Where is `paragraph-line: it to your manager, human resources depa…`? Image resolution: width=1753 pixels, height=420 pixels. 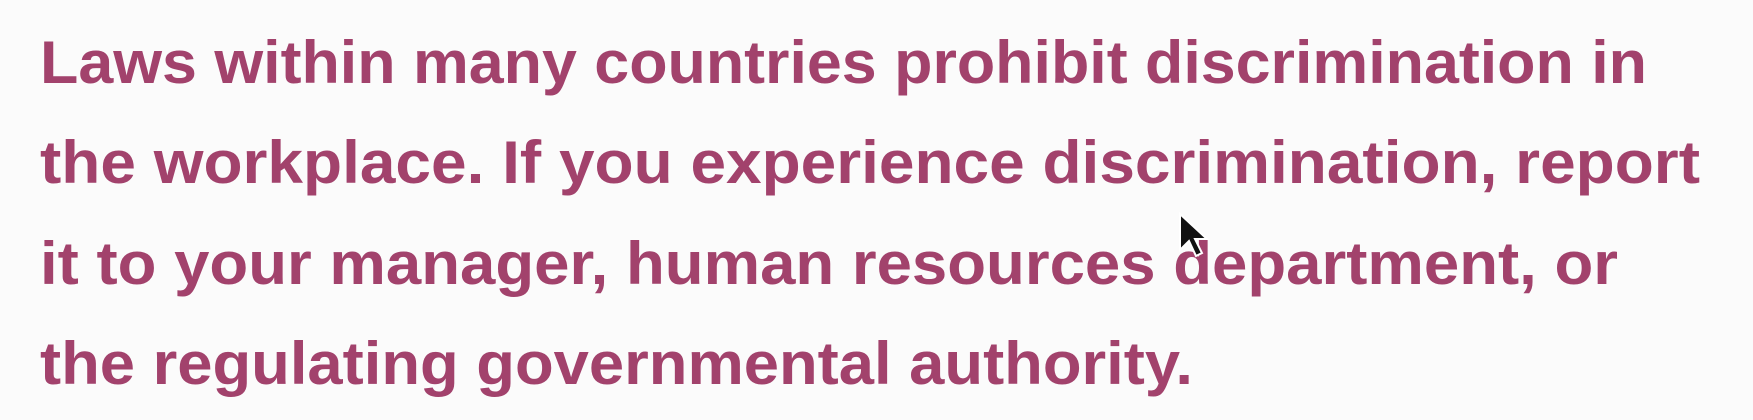 paragraph-line: it to your manager, human resources depa… is located at coordinates (829, 263).